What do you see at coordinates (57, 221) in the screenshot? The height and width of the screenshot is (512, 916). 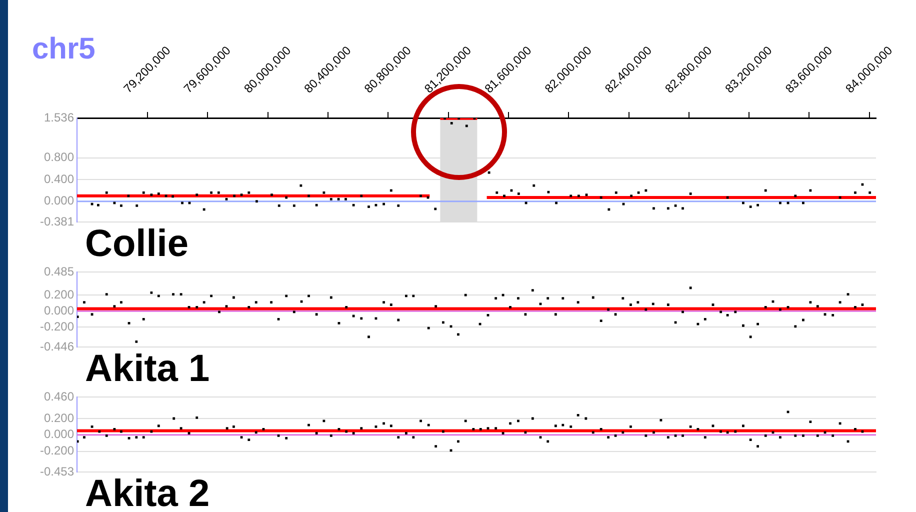 I see `y-tick-label: -0.381` at bounding box center [57, 221].